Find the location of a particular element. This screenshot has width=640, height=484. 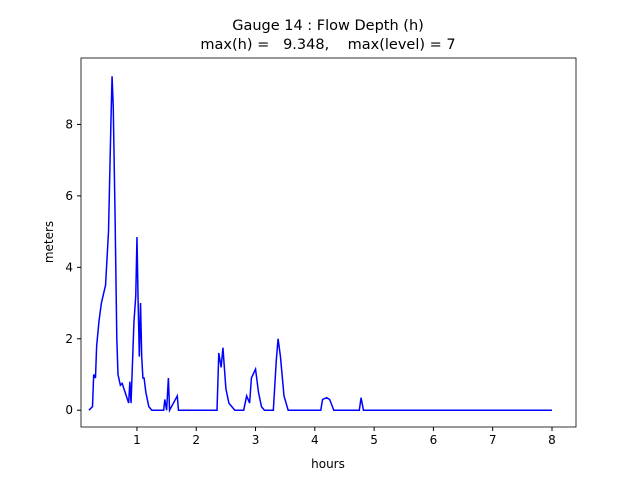

x-tick-label: 2 is located at coordinates (196, 440).